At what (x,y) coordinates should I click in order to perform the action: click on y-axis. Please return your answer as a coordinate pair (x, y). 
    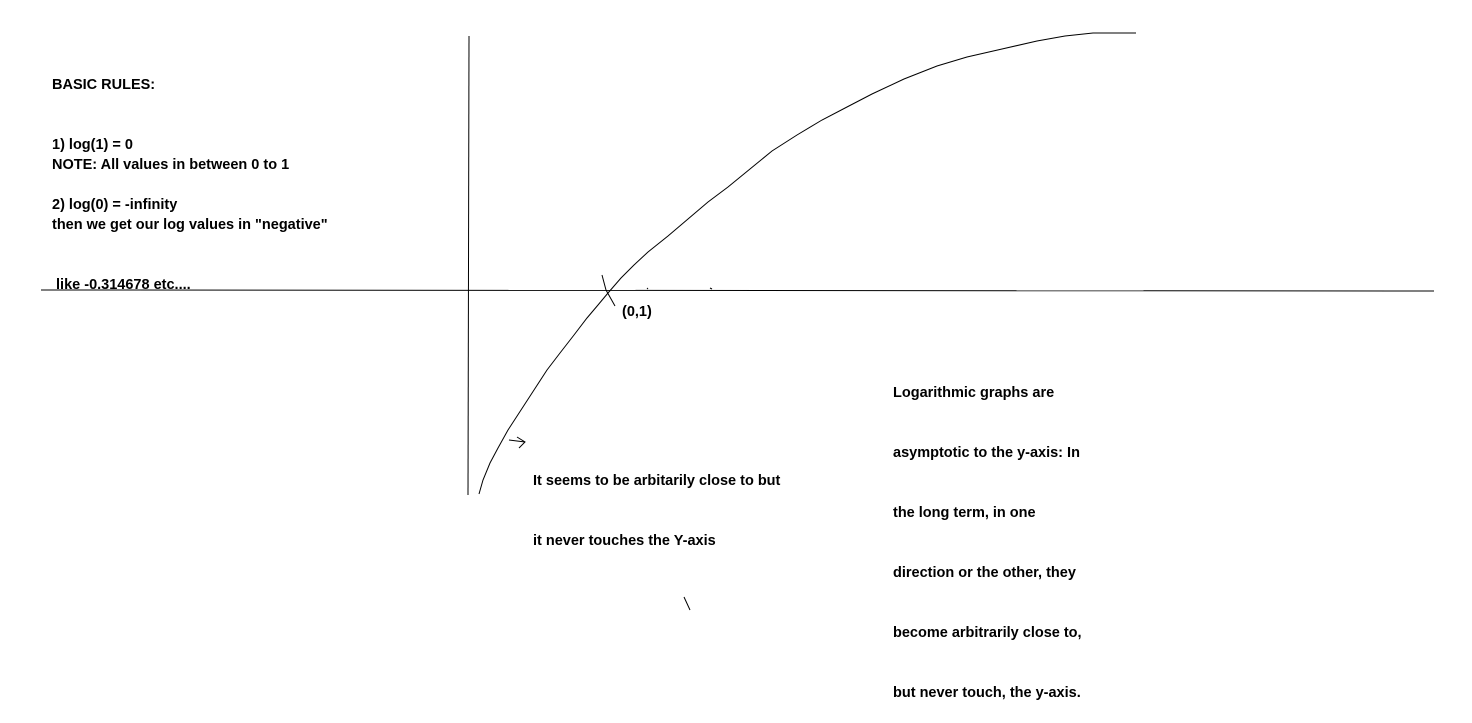
    Looking at the image, I should click on (468, 265).